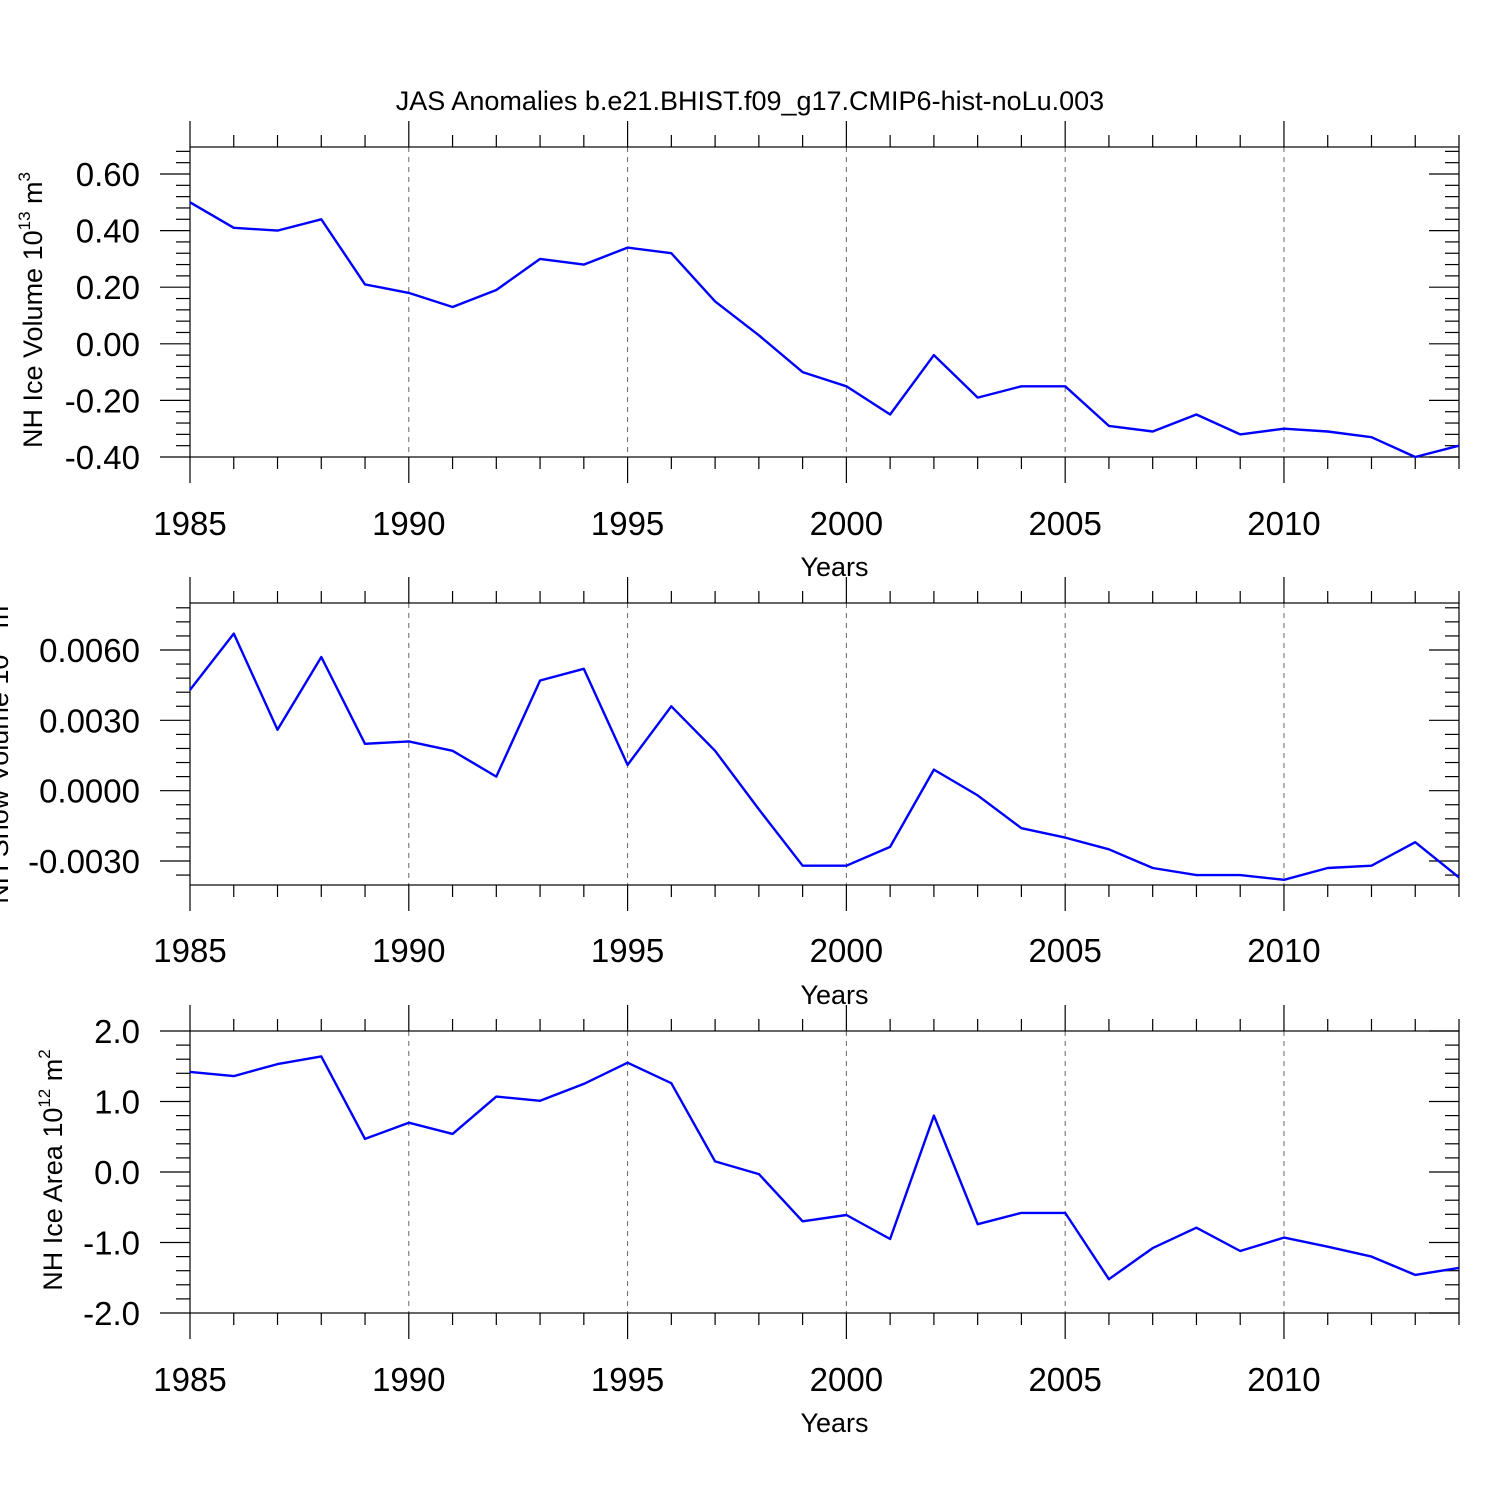 The image size is (1500, 1500). Describe the element at coordinates (108, 287) in the screenshot. I see `y-tick-label: 0.20` at that location.